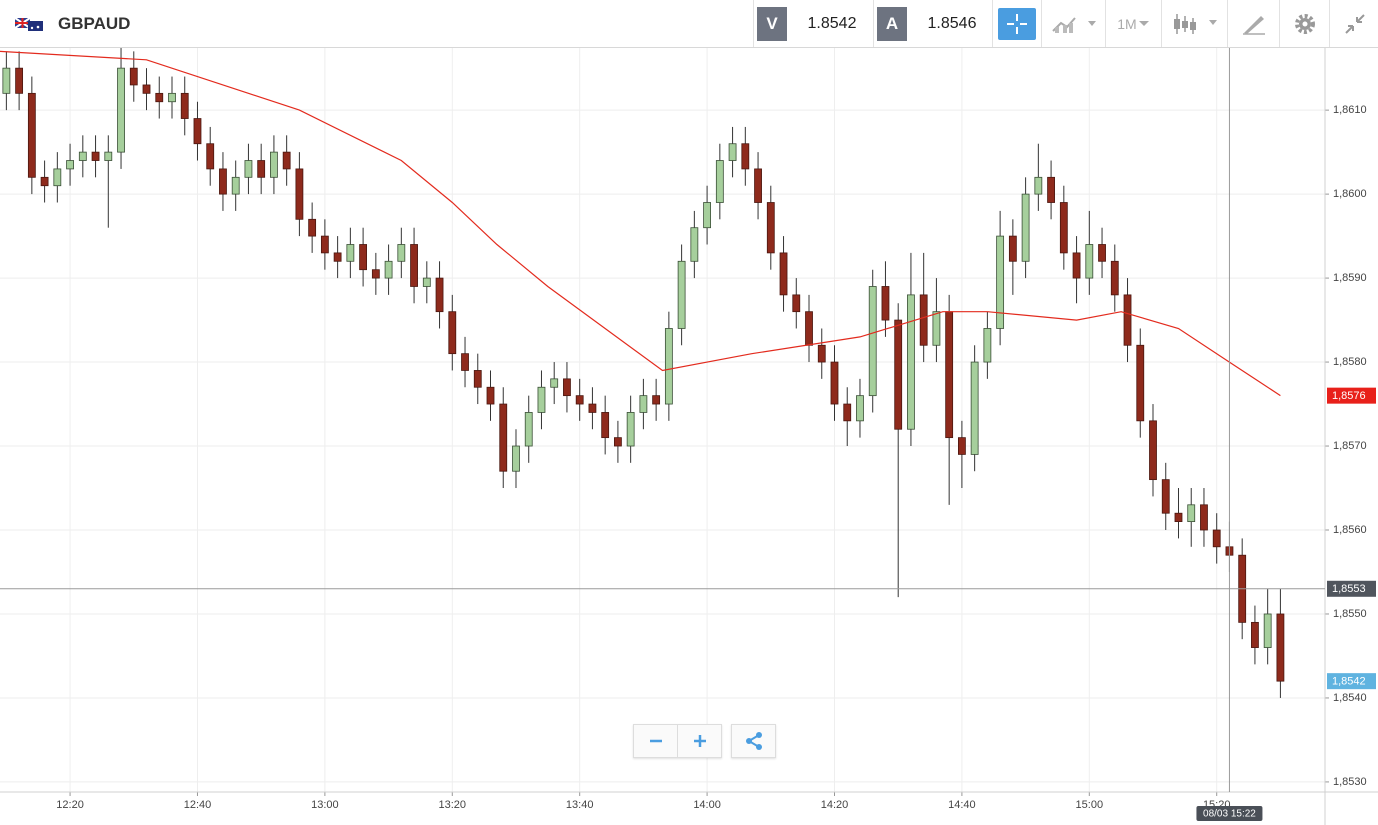 The height and width of the screenshot is (825, 1378). What do you see at coordinates (1350, 278) in the screenshot?
I see `y-tick-label: 1,8590` at bounding box center [1350, 278].